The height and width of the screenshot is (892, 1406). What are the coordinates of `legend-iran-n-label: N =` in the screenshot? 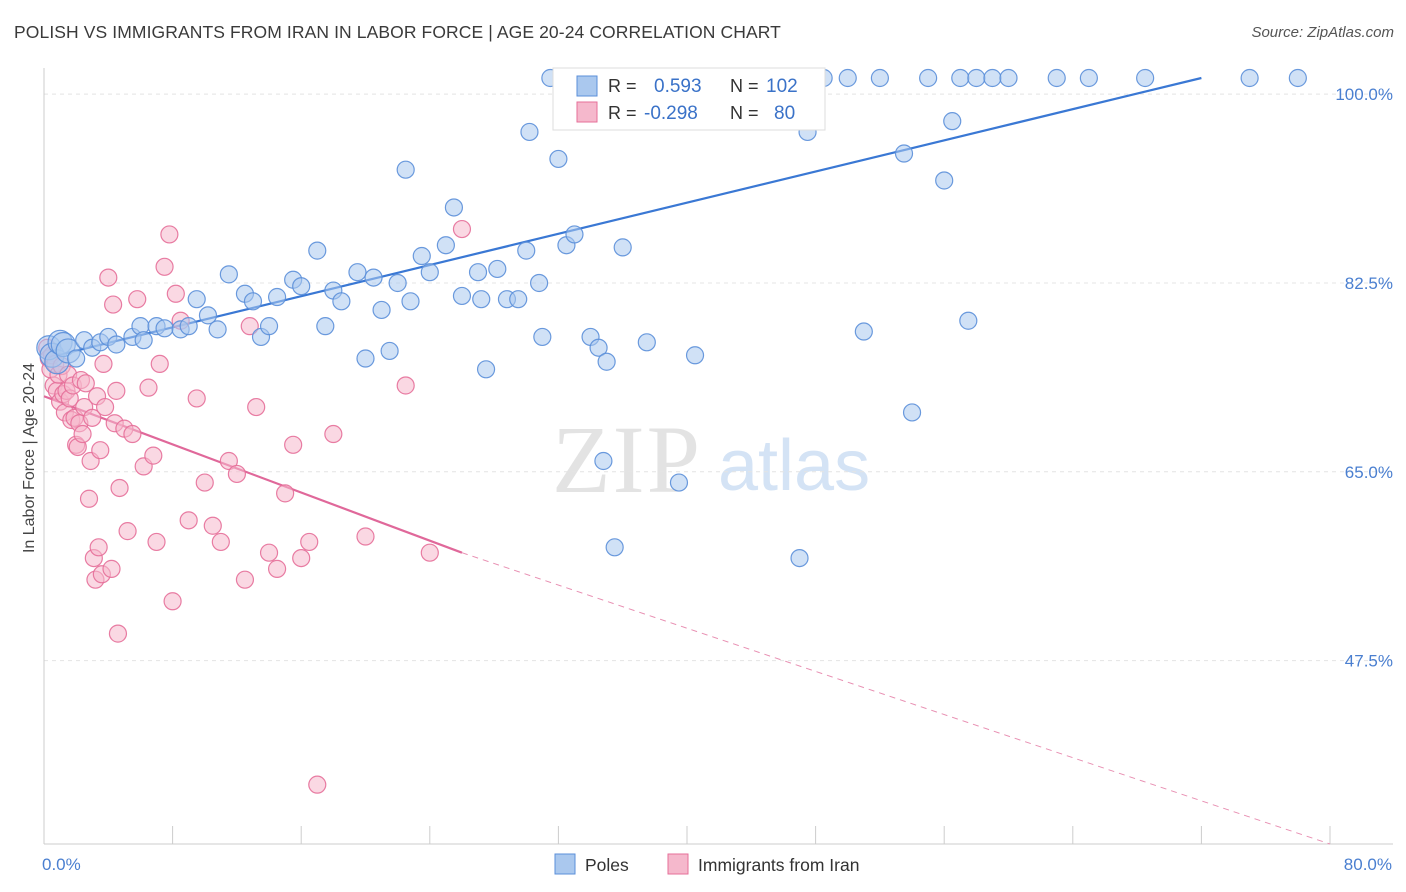 It's located at (744, 113).